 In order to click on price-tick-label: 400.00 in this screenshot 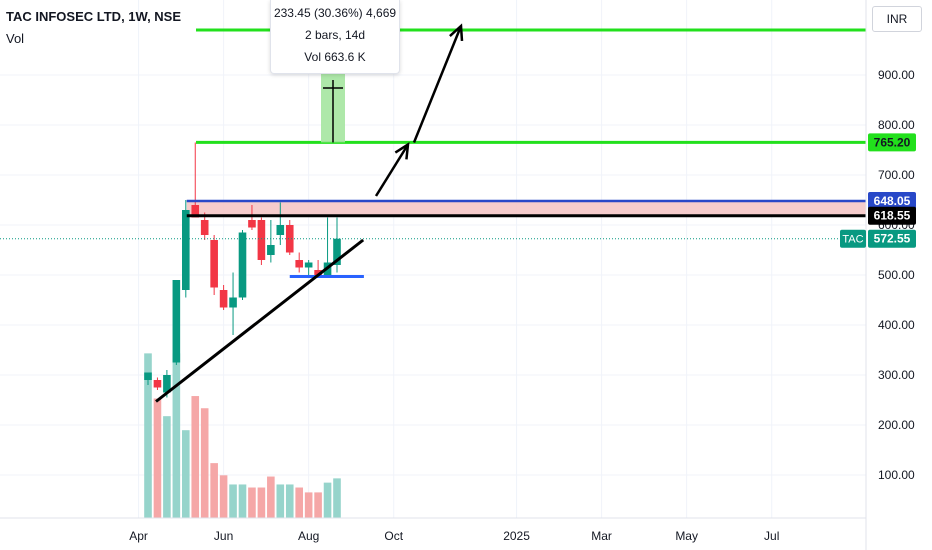, I will do `click(896, 325)`.